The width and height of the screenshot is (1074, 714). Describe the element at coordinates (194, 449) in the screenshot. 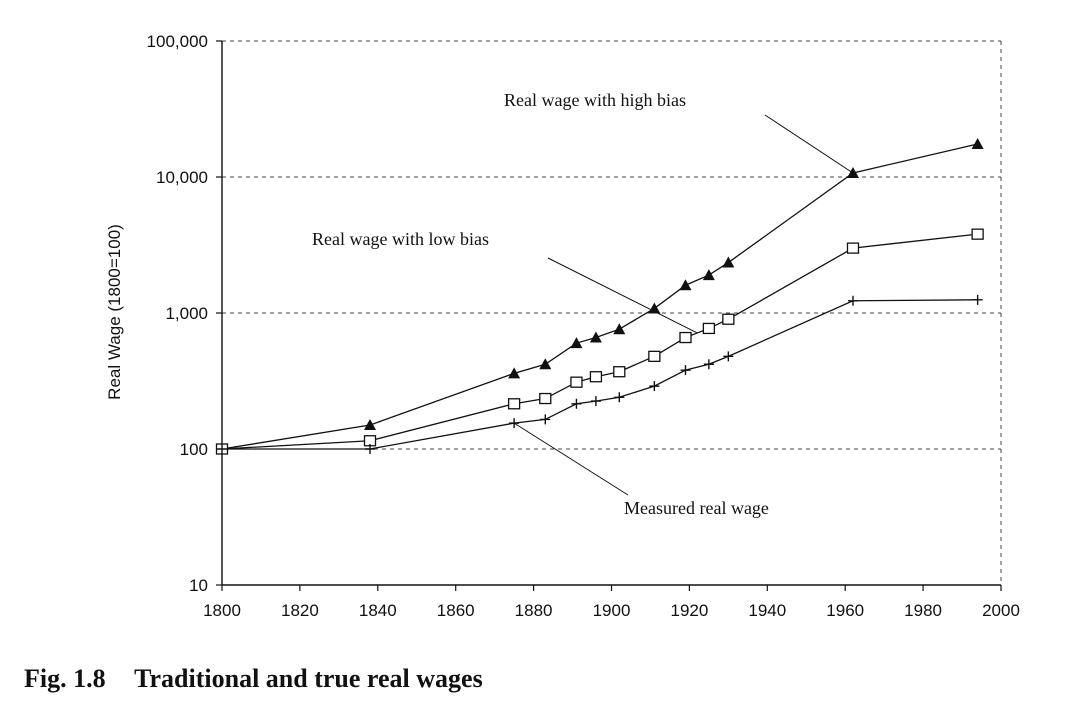

I see `y-tick-label: 100` at that location.